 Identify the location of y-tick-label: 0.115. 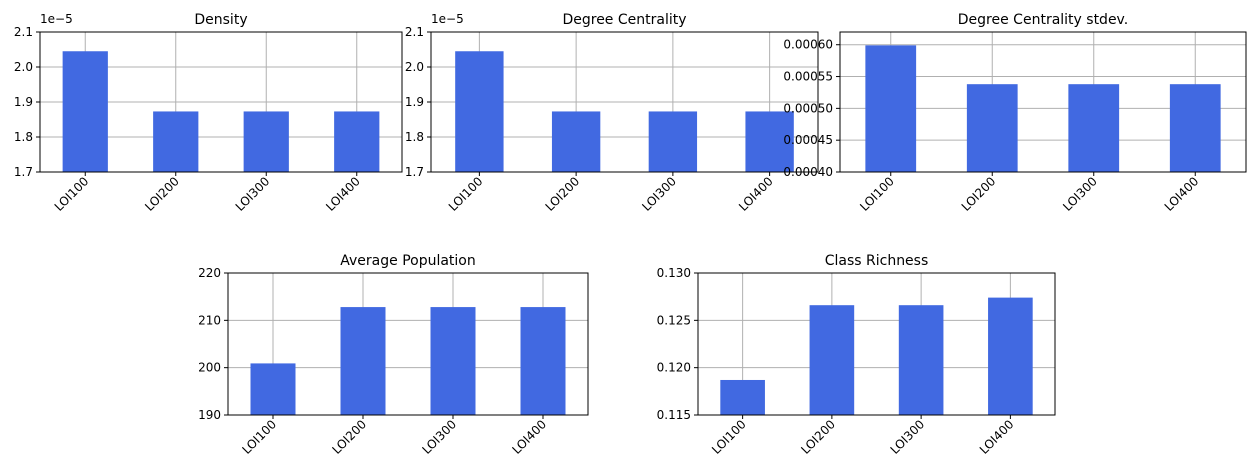
(674, 415).